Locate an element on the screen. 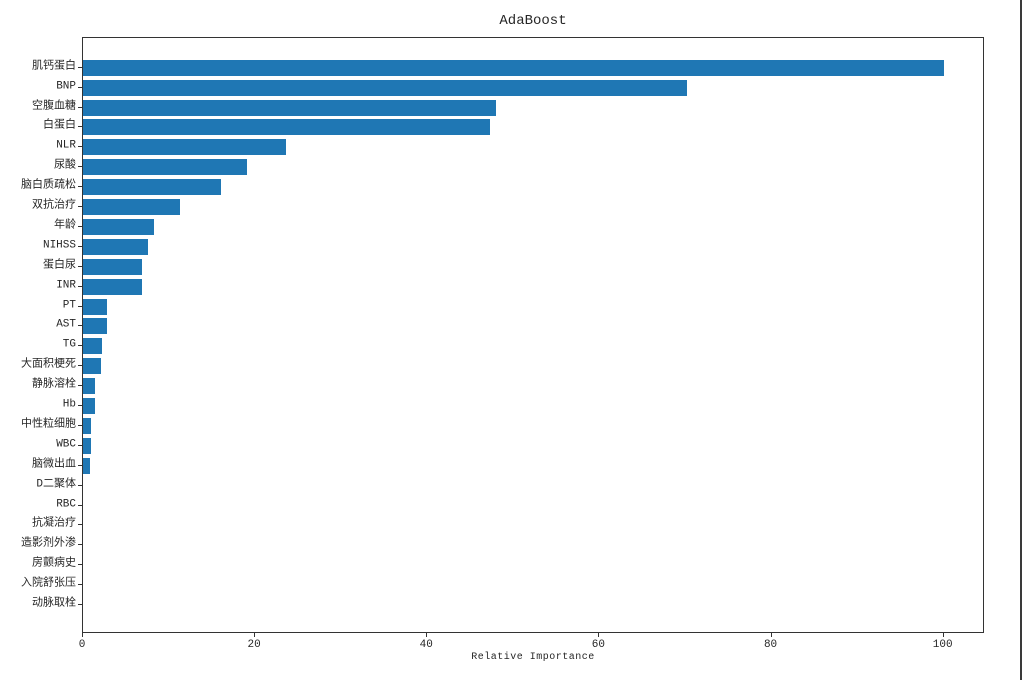 The image size is (1024, 680). y-tick-label: 年龄 is located at coordinates (65, 225).